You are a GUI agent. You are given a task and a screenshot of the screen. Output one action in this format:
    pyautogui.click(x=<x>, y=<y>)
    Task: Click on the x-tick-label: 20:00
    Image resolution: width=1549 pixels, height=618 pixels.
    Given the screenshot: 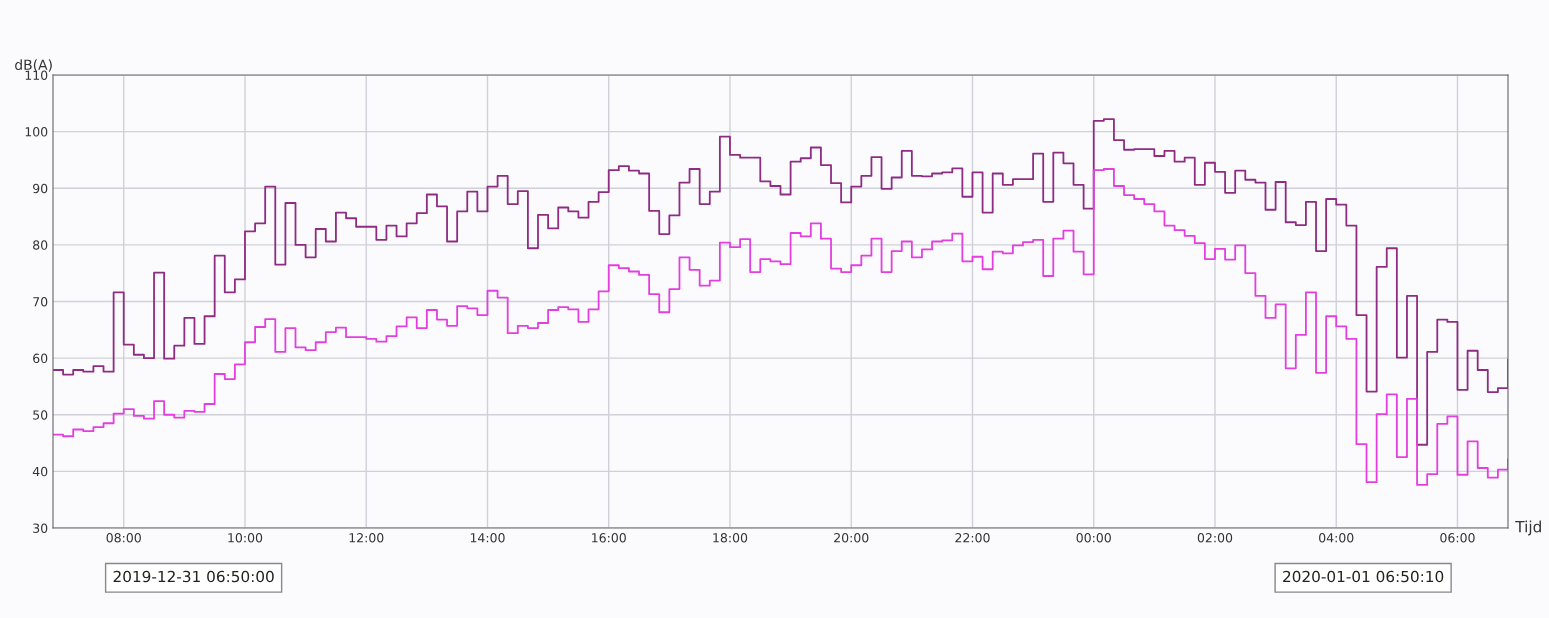 What is the action you would take?
    pyautogui.click(x=851, y=538)
    